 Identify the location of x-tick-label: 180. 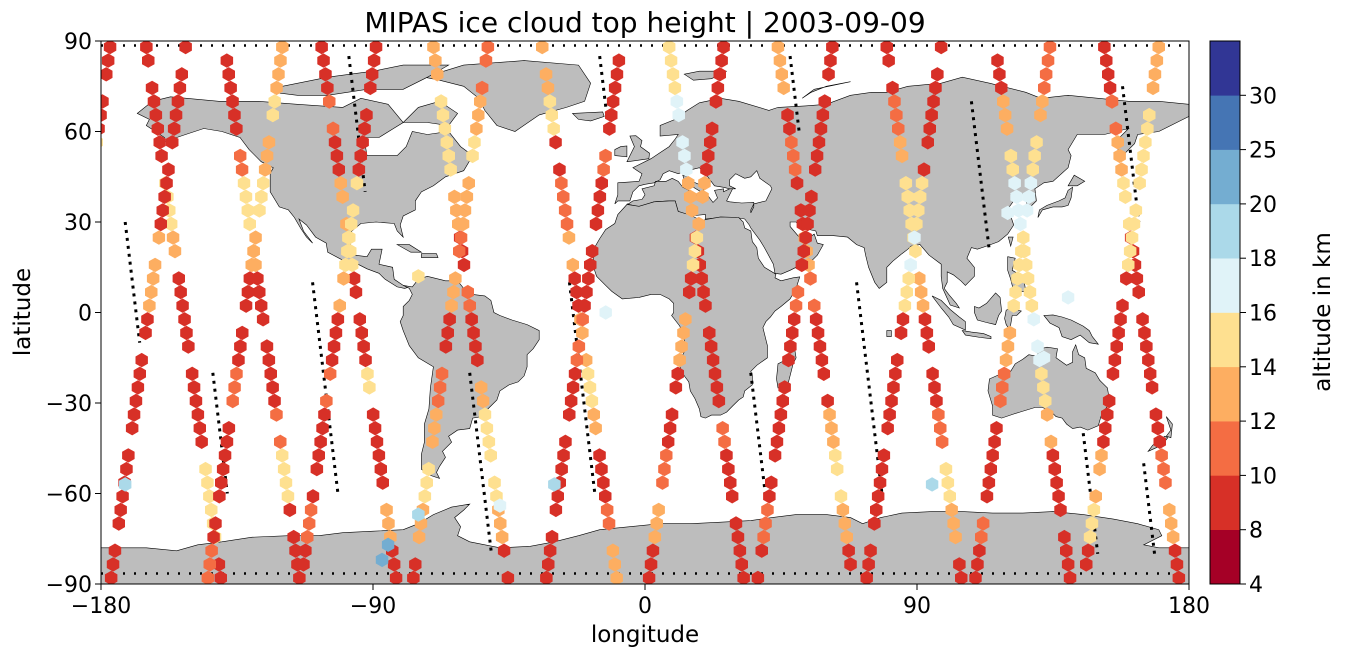
(1189, 606).